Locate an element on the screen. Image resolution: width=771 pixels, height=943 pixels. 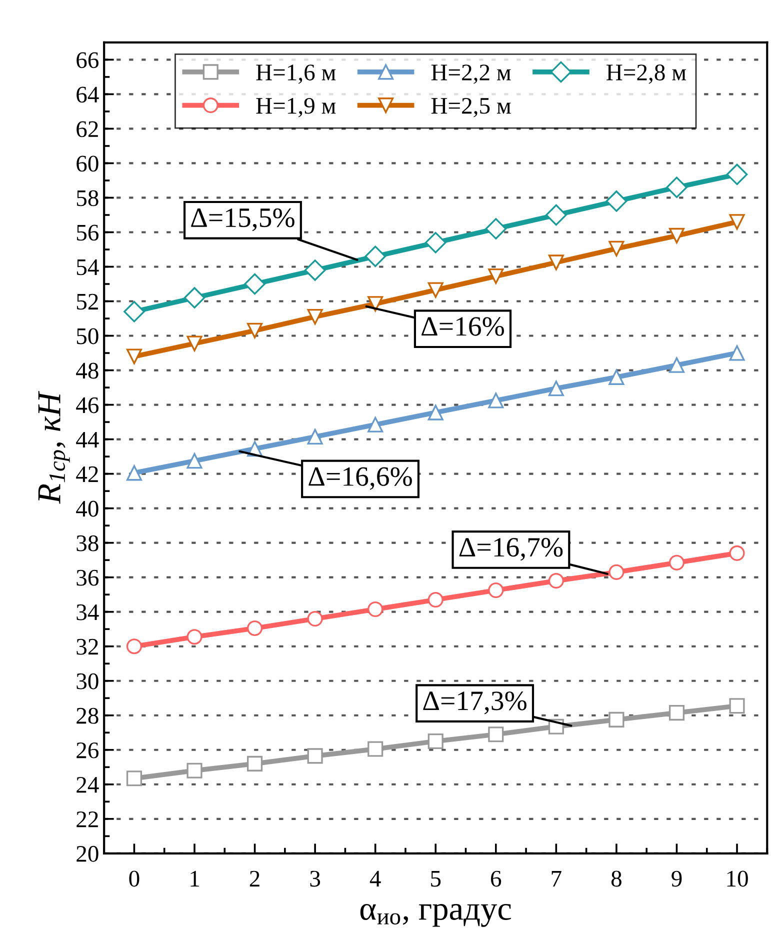
y-axis-title: R$_{1ср}$, кН is located at coordinates (54, 447).